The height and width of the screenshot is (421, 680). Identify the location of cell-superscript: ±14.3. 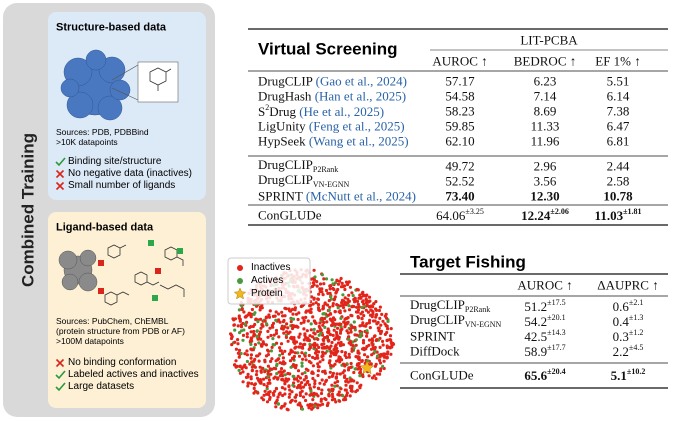
(556, 332).